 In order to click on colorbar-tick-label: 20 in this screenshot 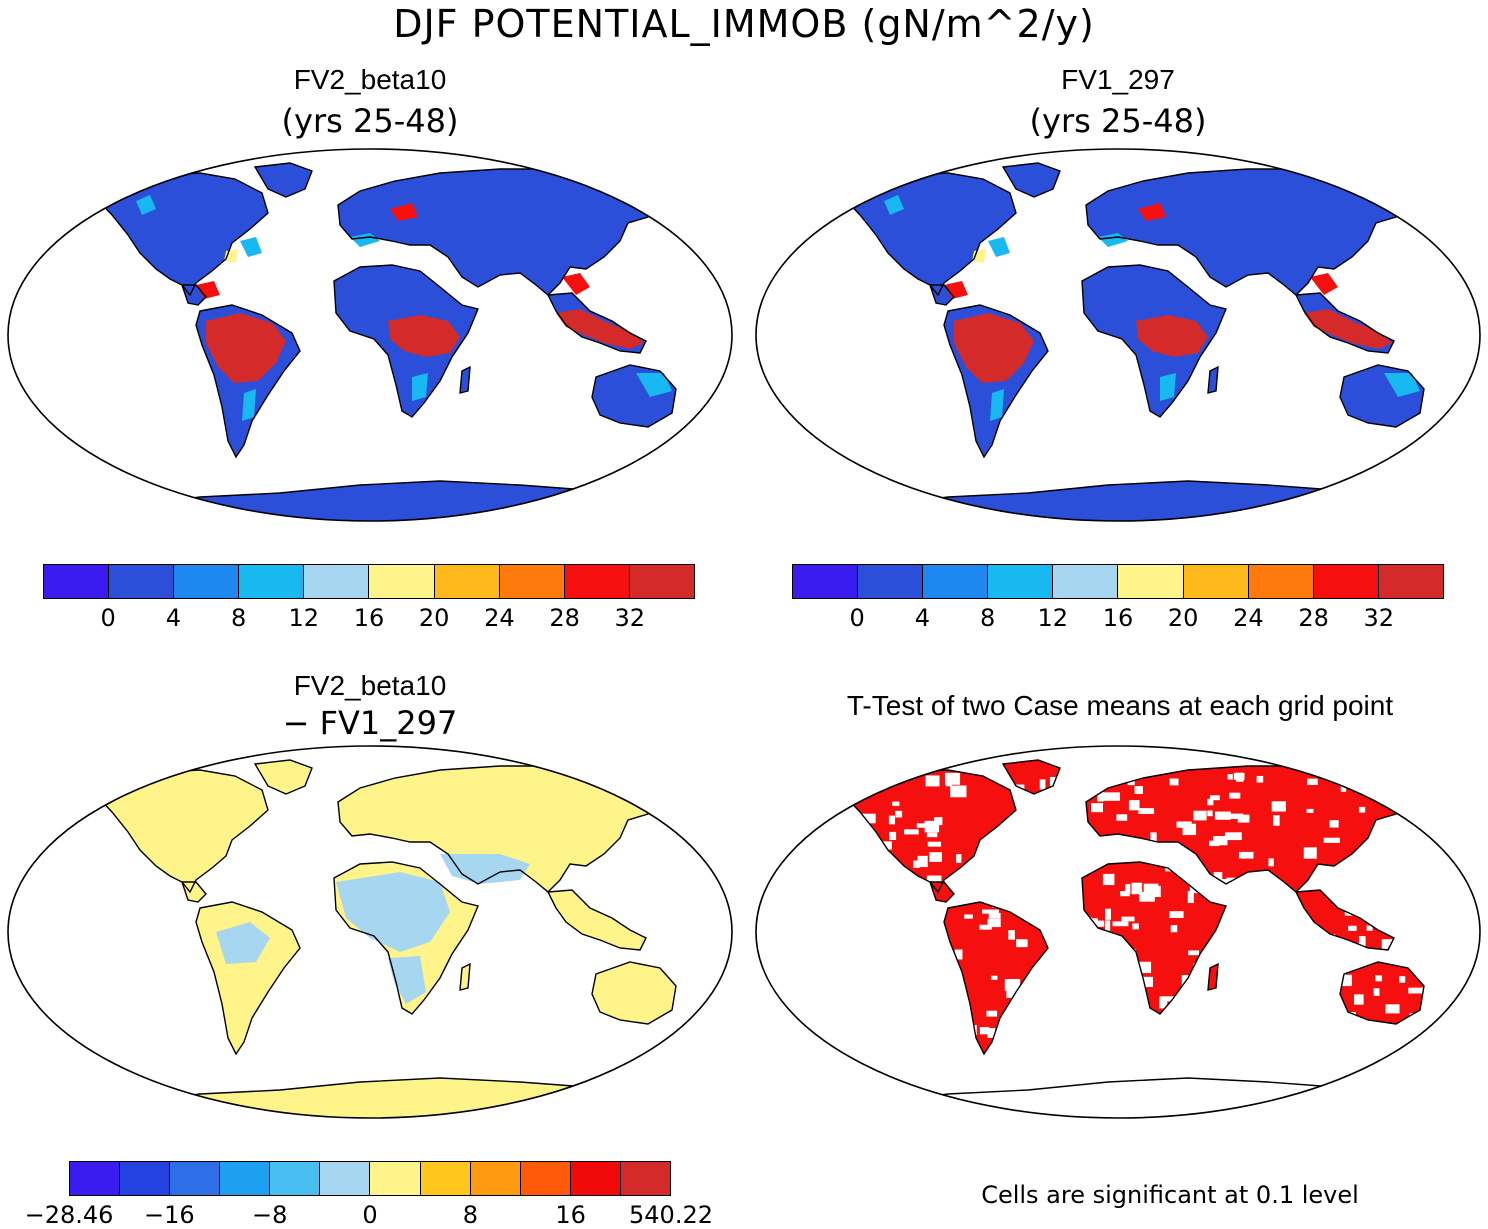, I will do `click(1183, 618)`.